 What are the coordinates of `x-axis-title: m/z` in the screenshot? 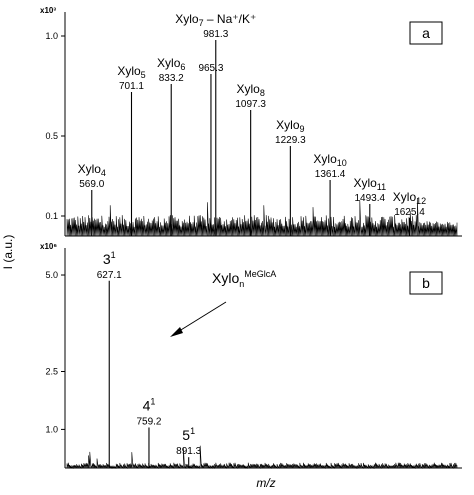 It's located at (265, 483).